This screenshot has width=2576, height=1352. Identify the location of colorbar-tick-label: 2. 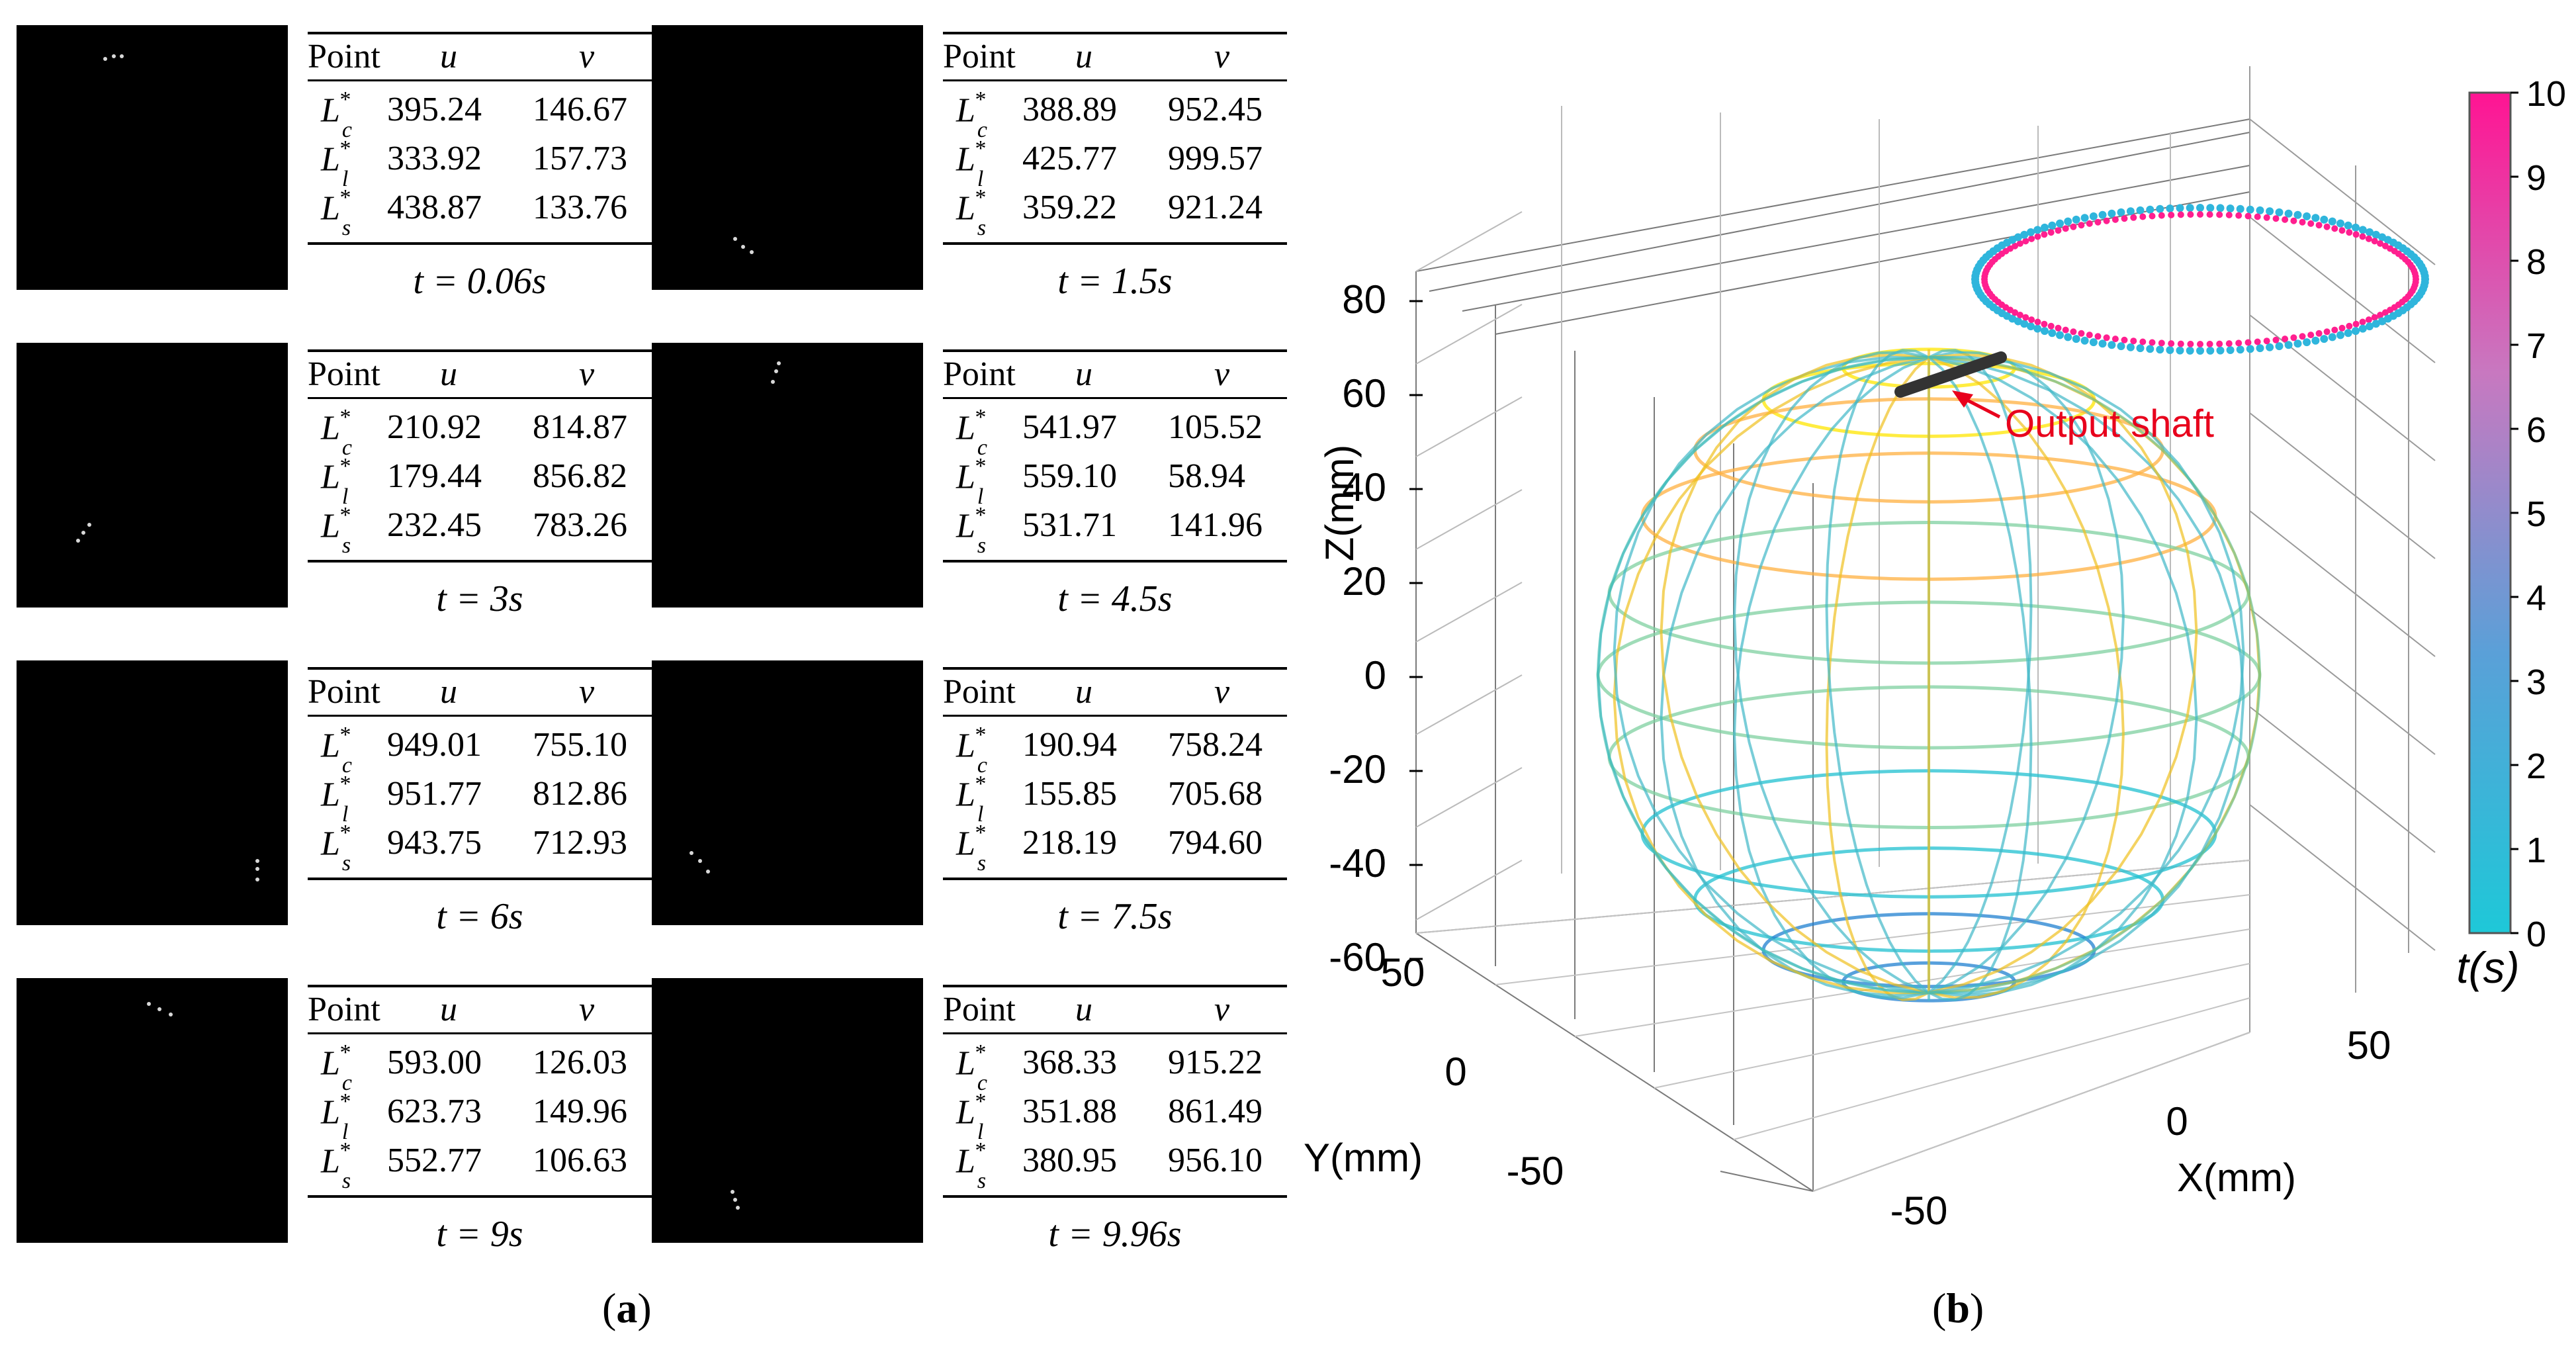
(2536, 766).